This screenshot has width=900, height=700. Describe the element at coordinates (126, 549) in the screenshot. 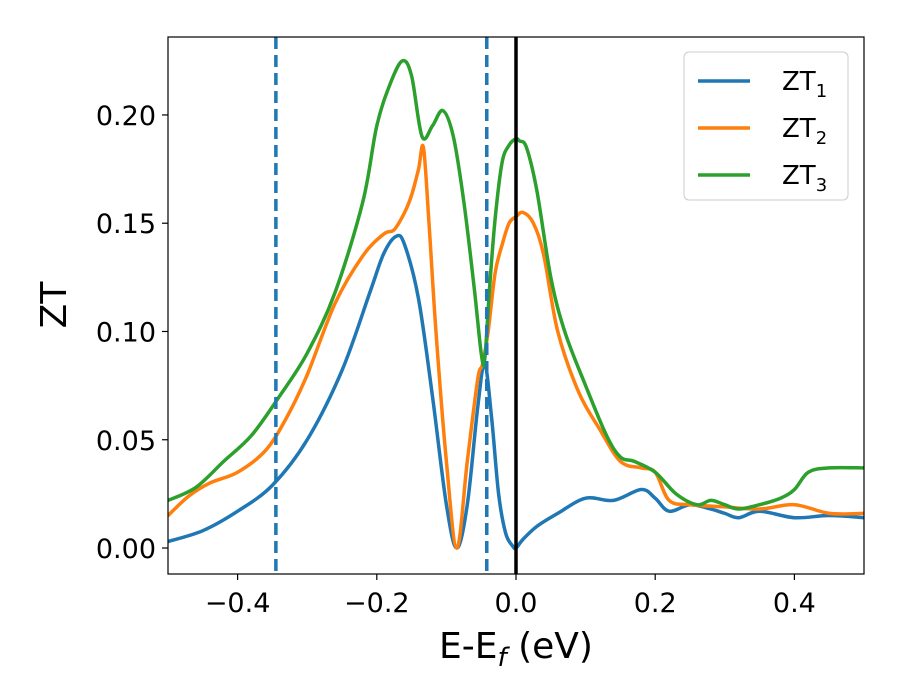

I see `y-tick-label: 0.00` at that location.